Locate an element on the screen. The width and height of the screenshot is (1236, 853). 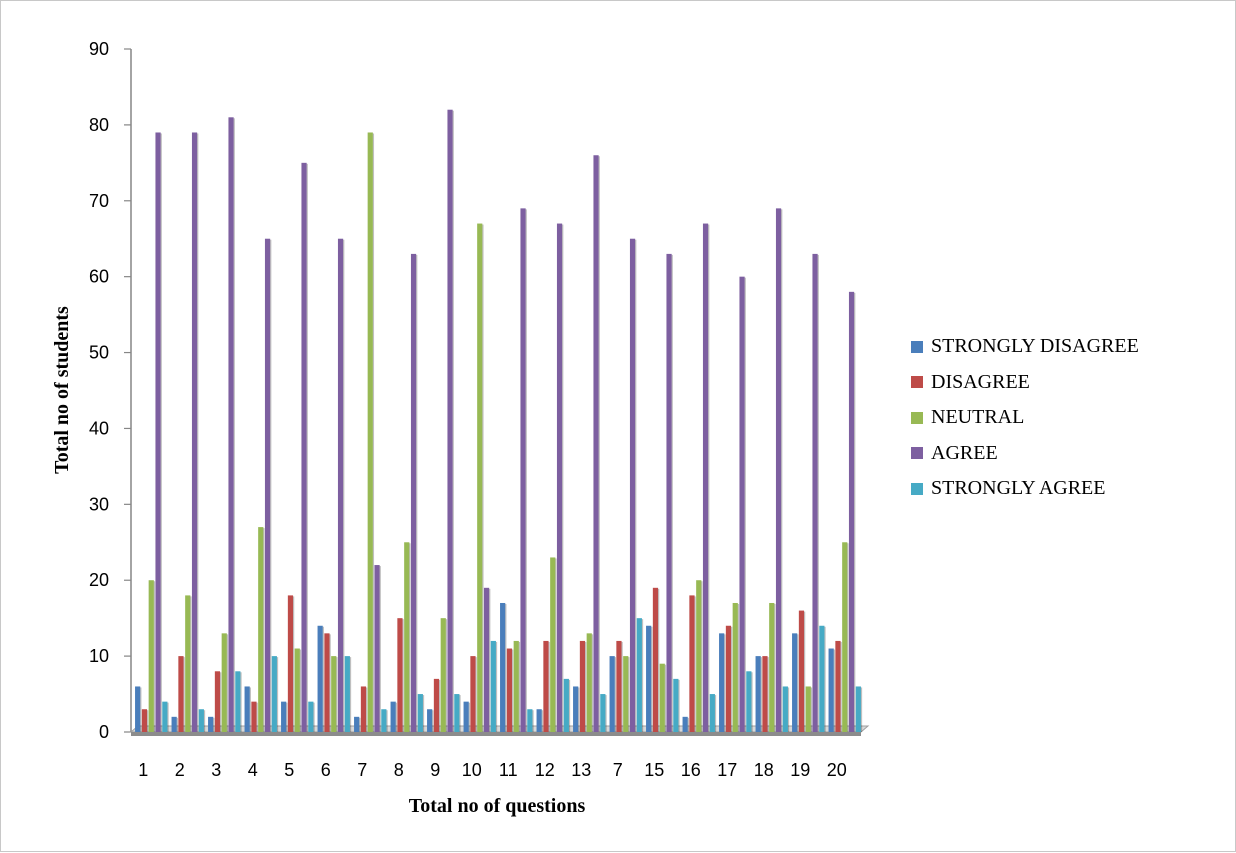
legend-item: STRONGLY DISAGREE is located at coordinates (1025, 347).